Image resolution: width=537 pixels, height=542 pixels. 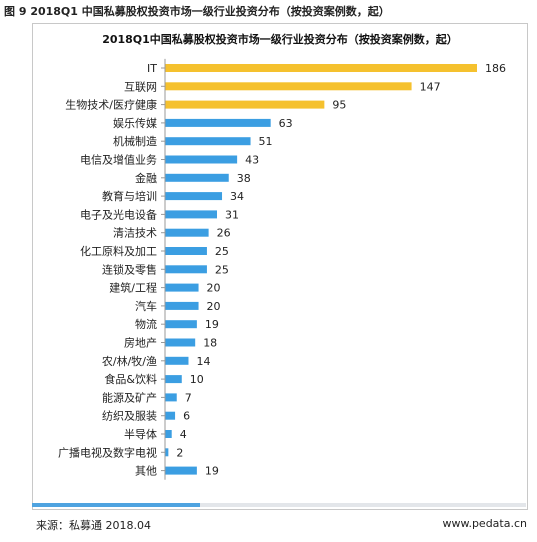 I want to click on category-label: 电子及光电设备, so click(x=118, y=214).